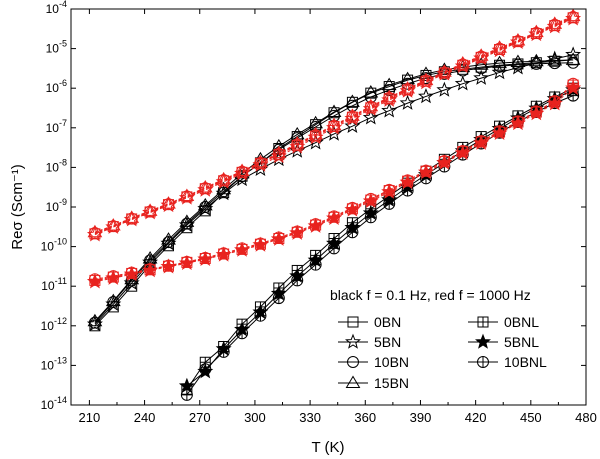 The image size is (600, 459). What do you see at coordinates (503, 341) in the screenshot?
I see `legend-entry: 5BNL` at bounding box center [503, 341].